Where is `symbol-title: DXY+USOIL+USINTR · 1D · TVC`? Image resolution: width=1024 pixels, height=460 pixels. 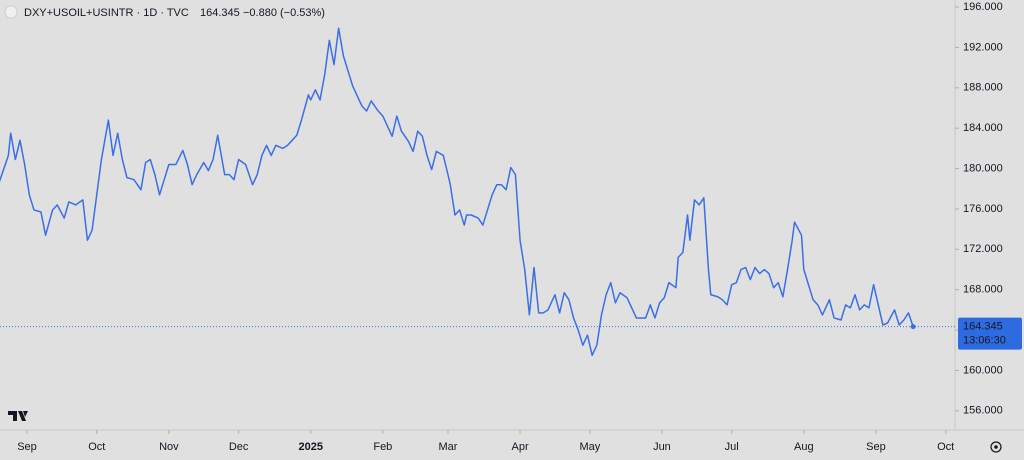 symbol-title: DXY+USOIL+USINTR · 1D · TVC is located at coordinates (106, 13).